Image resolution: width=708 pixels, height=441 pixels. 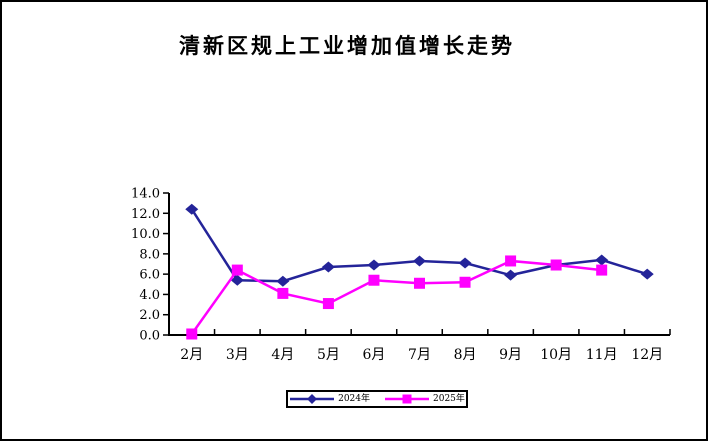 What do you see at coordinates (419, 245) in the screenshot?
I see `series-line-2024年` at bounding box center [419, 245].